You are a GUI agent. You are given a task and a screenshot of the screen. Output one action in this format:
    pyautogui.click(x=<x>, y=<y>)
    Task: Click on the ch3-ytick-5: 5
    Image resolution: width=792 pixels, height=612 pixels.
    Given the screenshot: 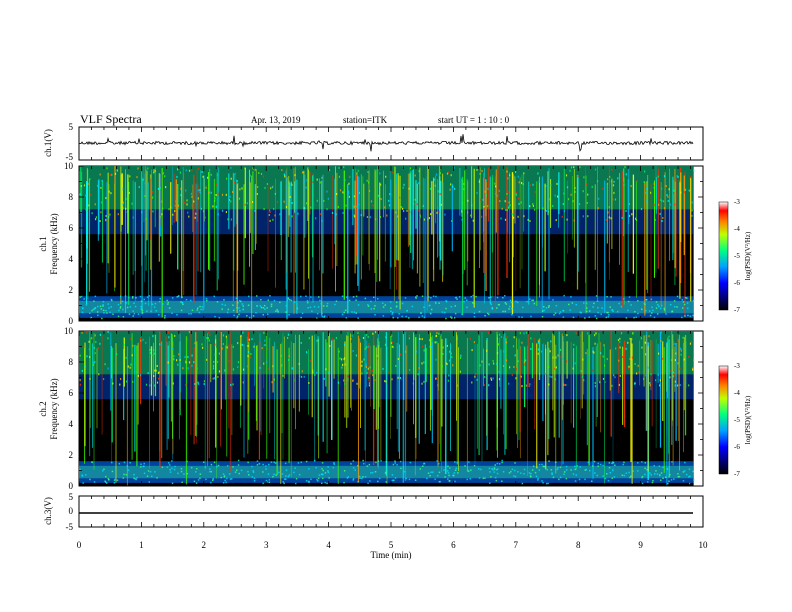 What is the action you would take?
    pyautogui.click(x=71, y=497)
    